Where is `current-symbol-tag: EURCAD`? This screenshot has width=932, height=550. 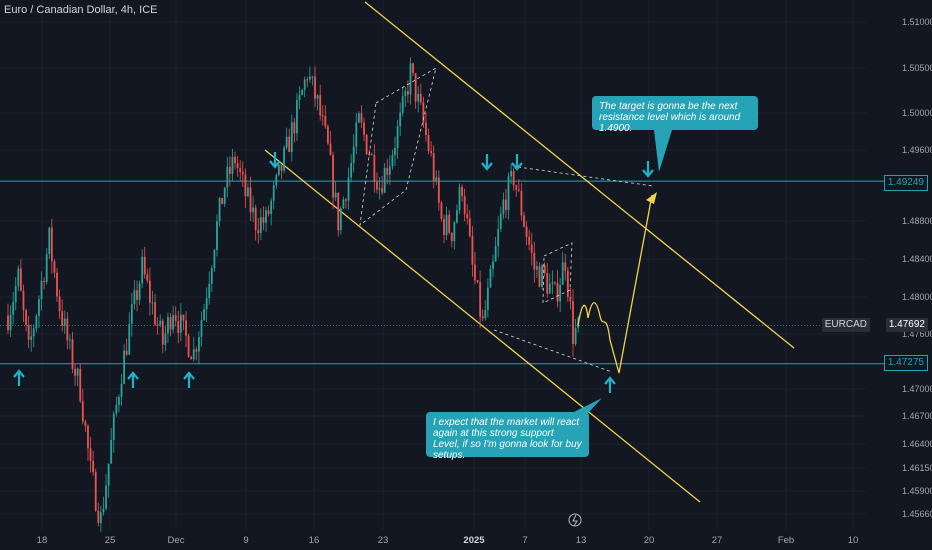
current-symbol-tag: EURCAD is located at coordinates (845, 325).